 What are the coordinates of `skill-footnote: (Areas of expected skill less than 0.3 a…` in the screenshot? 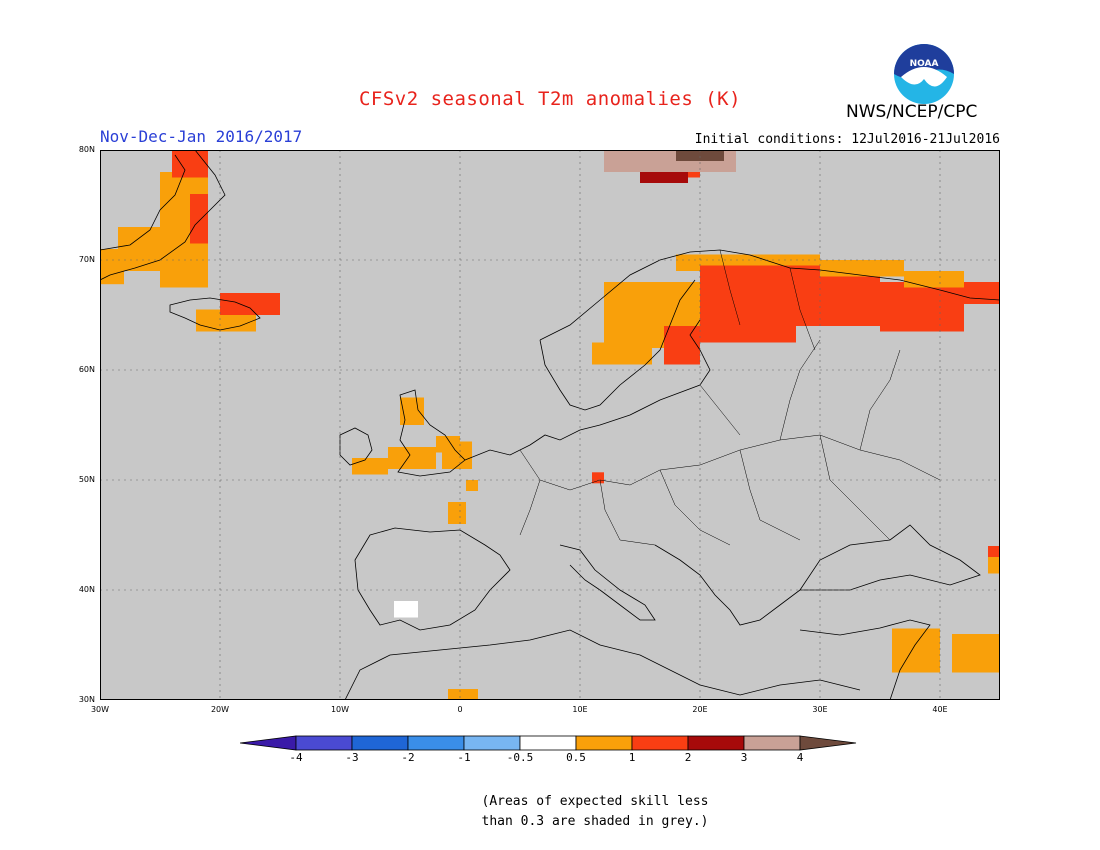 It's located at (550, 812).